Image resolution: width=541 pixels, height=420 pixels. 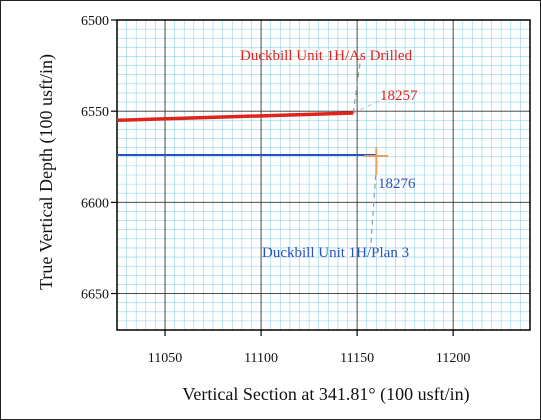 I want to click on y-axis-title: True Vertical Depth (100 usft/in), so click(x=46, y=172).